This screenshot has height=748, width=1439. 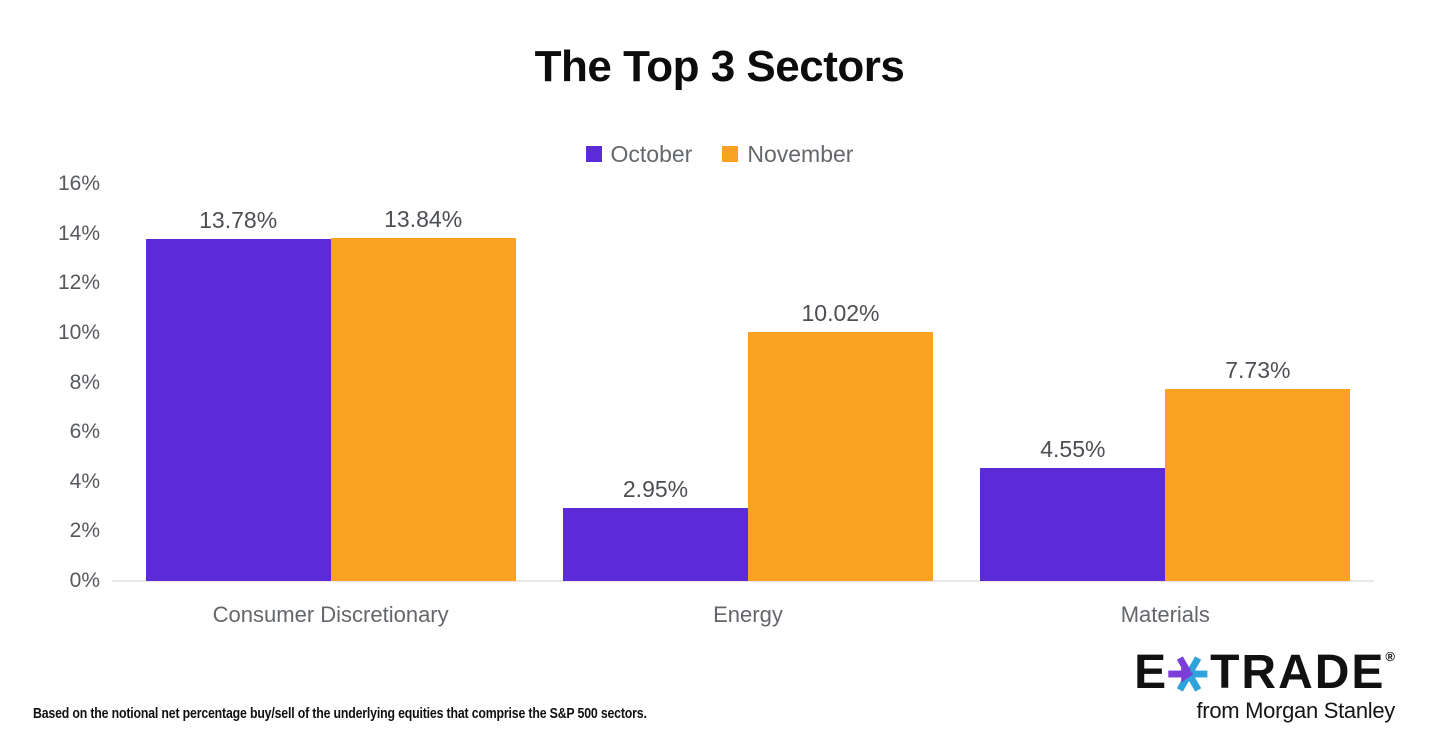 What do you see at coordinates (655, 488) in the screenshot?
I see `value-label-october-energy: 2.95%` at bounding box center [655, 488].